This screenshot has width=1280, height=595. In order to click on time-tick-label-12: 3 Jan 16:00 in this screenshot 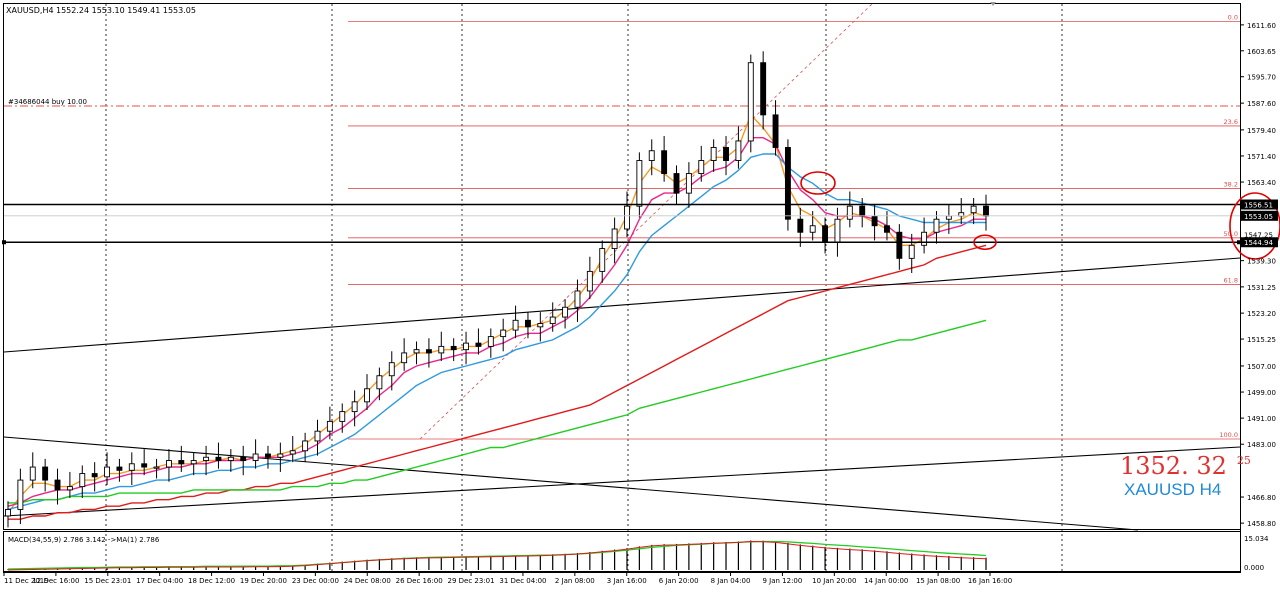, I will do `click(627, 581)`.